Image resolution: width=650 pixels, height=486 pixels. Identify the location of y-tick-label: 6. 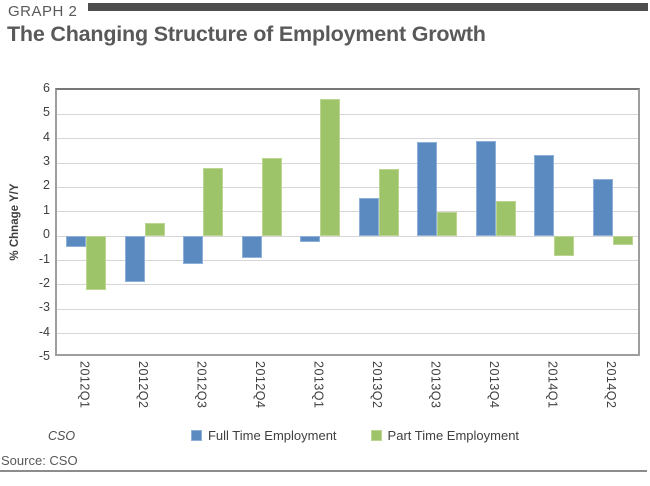
(46, 88).